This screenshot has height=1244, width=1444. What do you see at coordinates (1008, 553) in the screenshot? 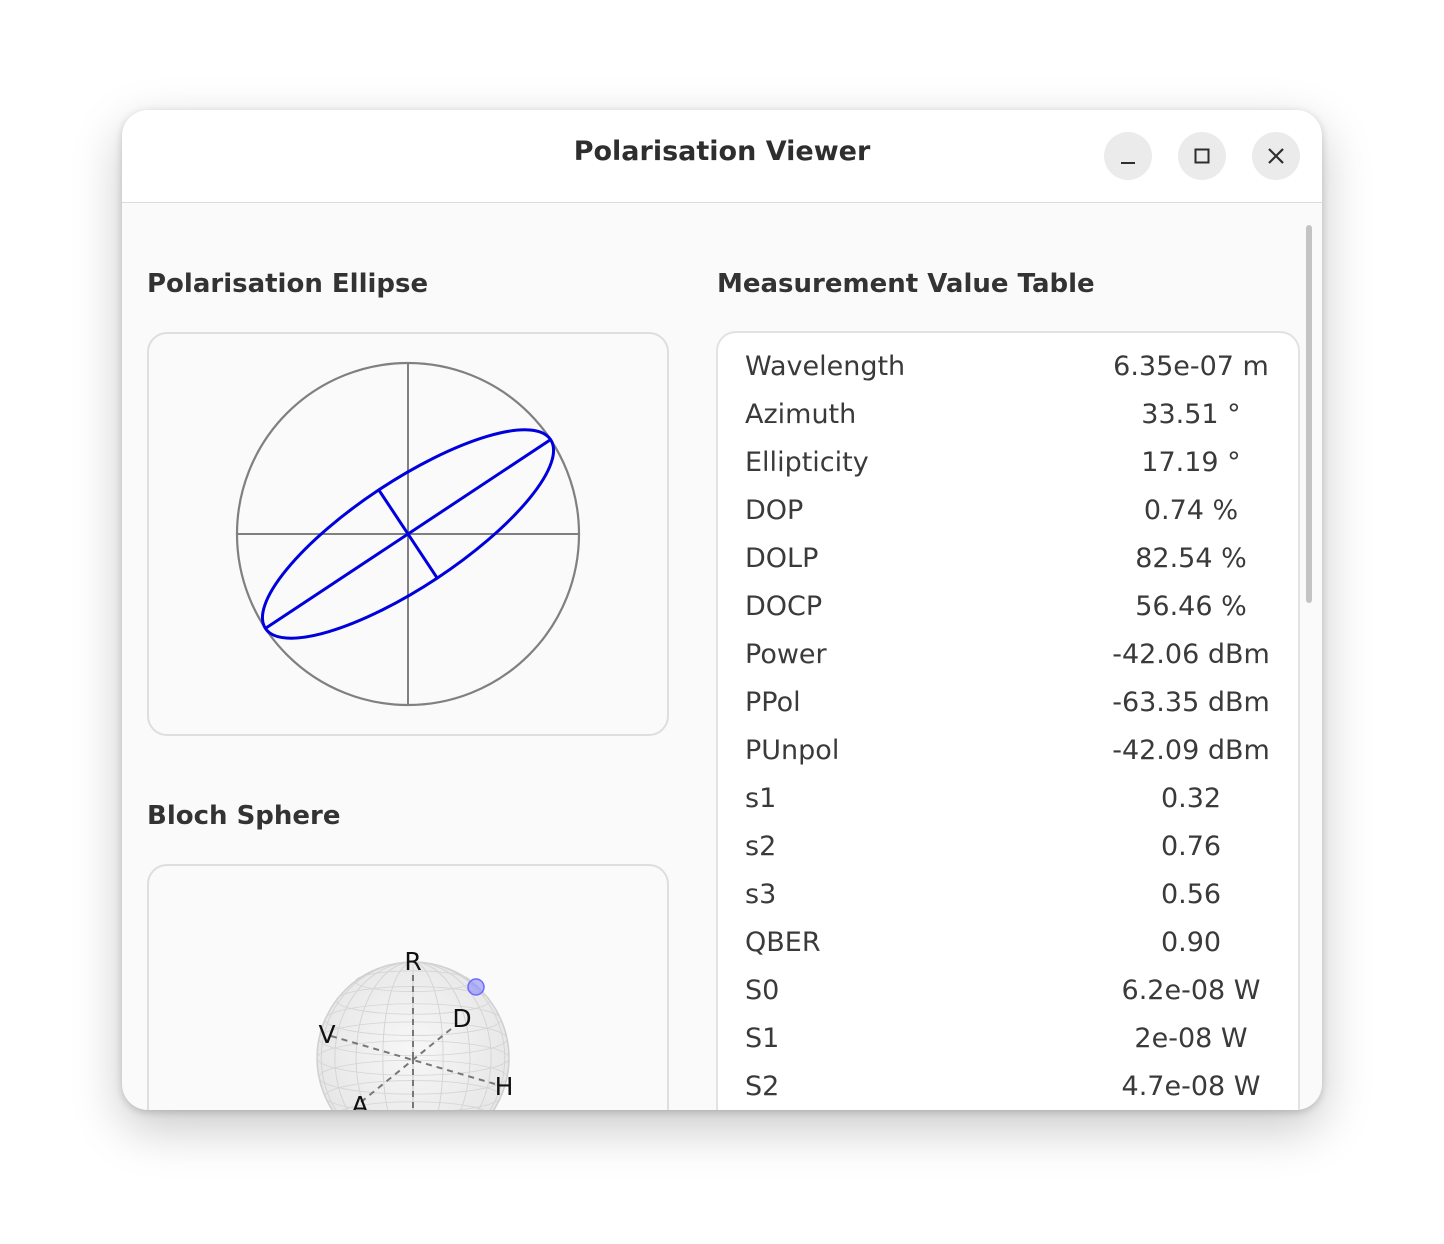
I see `table-row: DOLP 82.54 %` at bounding box center [1008, 553].